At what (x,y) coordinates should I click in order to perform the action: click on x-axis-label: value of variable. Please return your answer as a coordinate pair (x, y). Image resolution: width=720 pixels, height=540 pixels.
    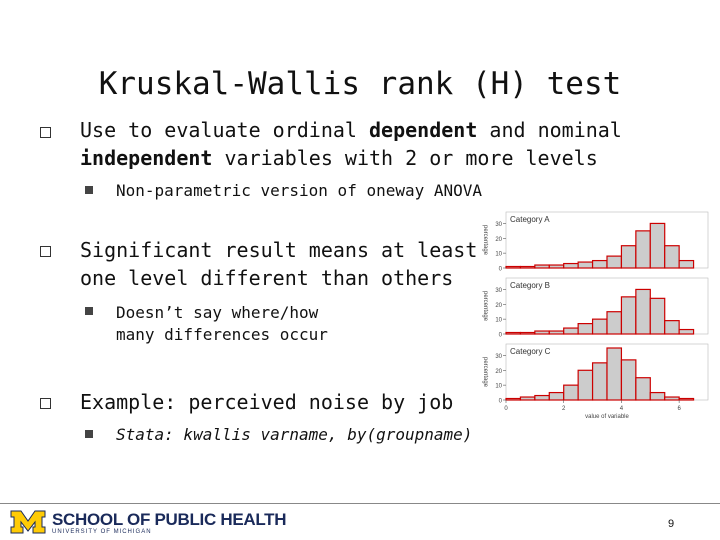
    Looking at the image, I should click on (607, 417).